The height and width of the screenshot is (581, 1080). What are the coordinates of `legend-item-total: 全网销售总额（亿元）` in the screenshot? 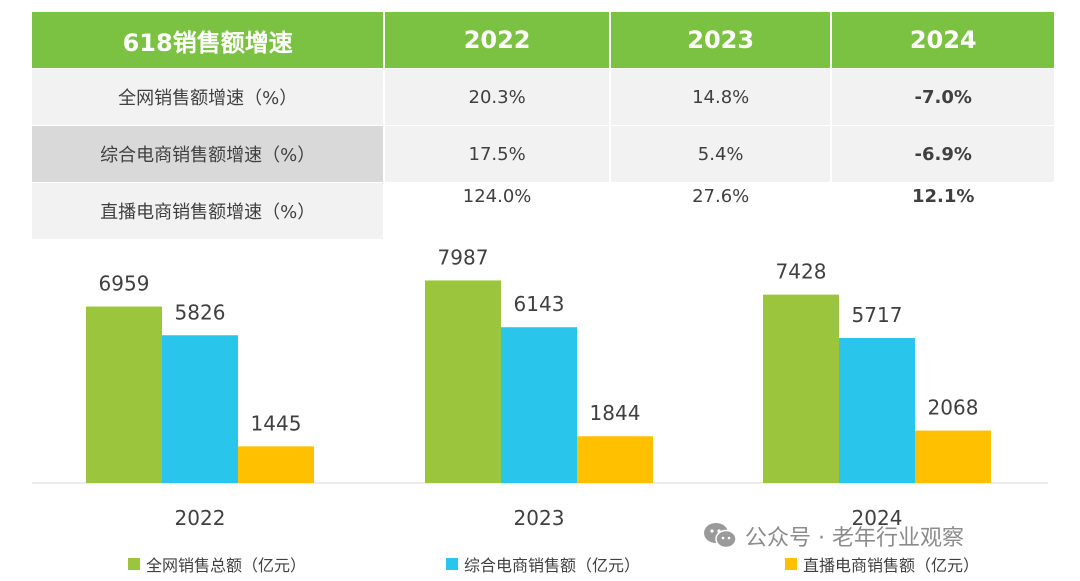 It's located at (217, 564).